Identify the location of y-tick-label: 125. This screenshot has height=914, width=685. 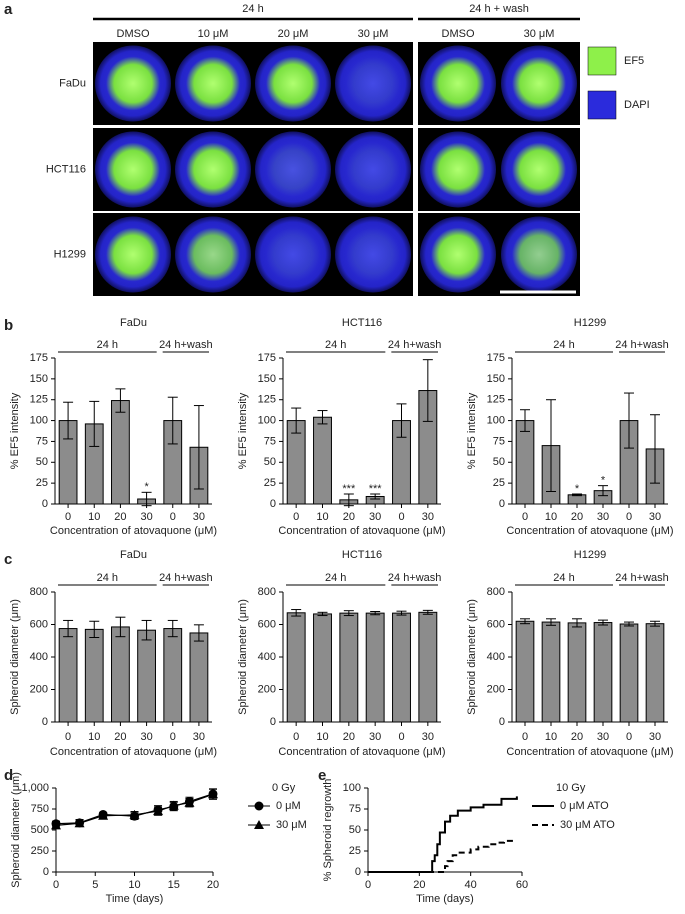
(39, 400).